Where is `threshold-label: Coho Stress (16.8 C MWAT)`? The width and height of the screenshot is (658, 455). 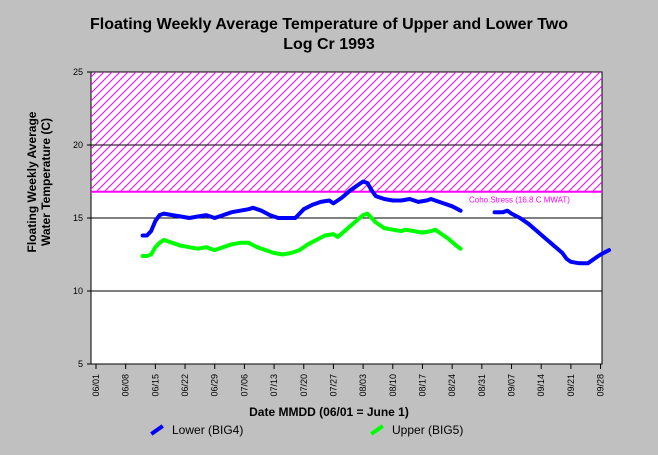
threshold-label: Coho Stress (16.8 C MWAT) is located at coordinates (519, 200).